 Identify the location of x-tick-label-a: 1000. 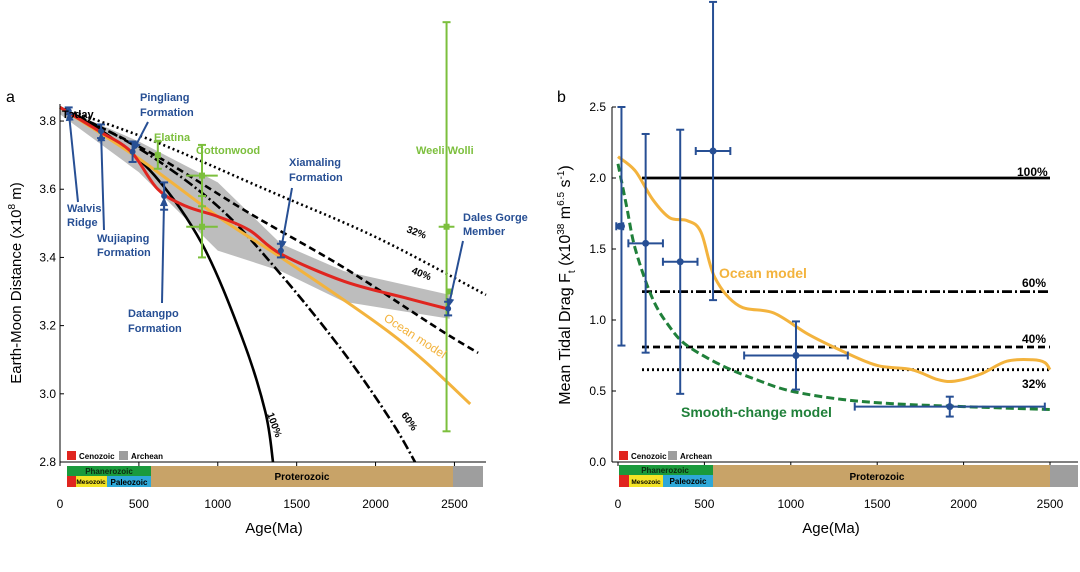
(217, 504).